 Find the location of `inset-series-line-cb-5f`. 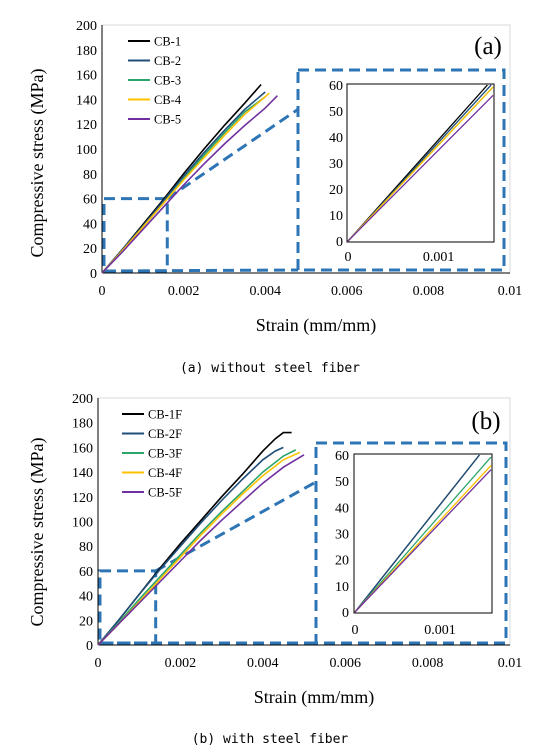

inset-series-line-cb-5f is located at coordinates (423, 541).